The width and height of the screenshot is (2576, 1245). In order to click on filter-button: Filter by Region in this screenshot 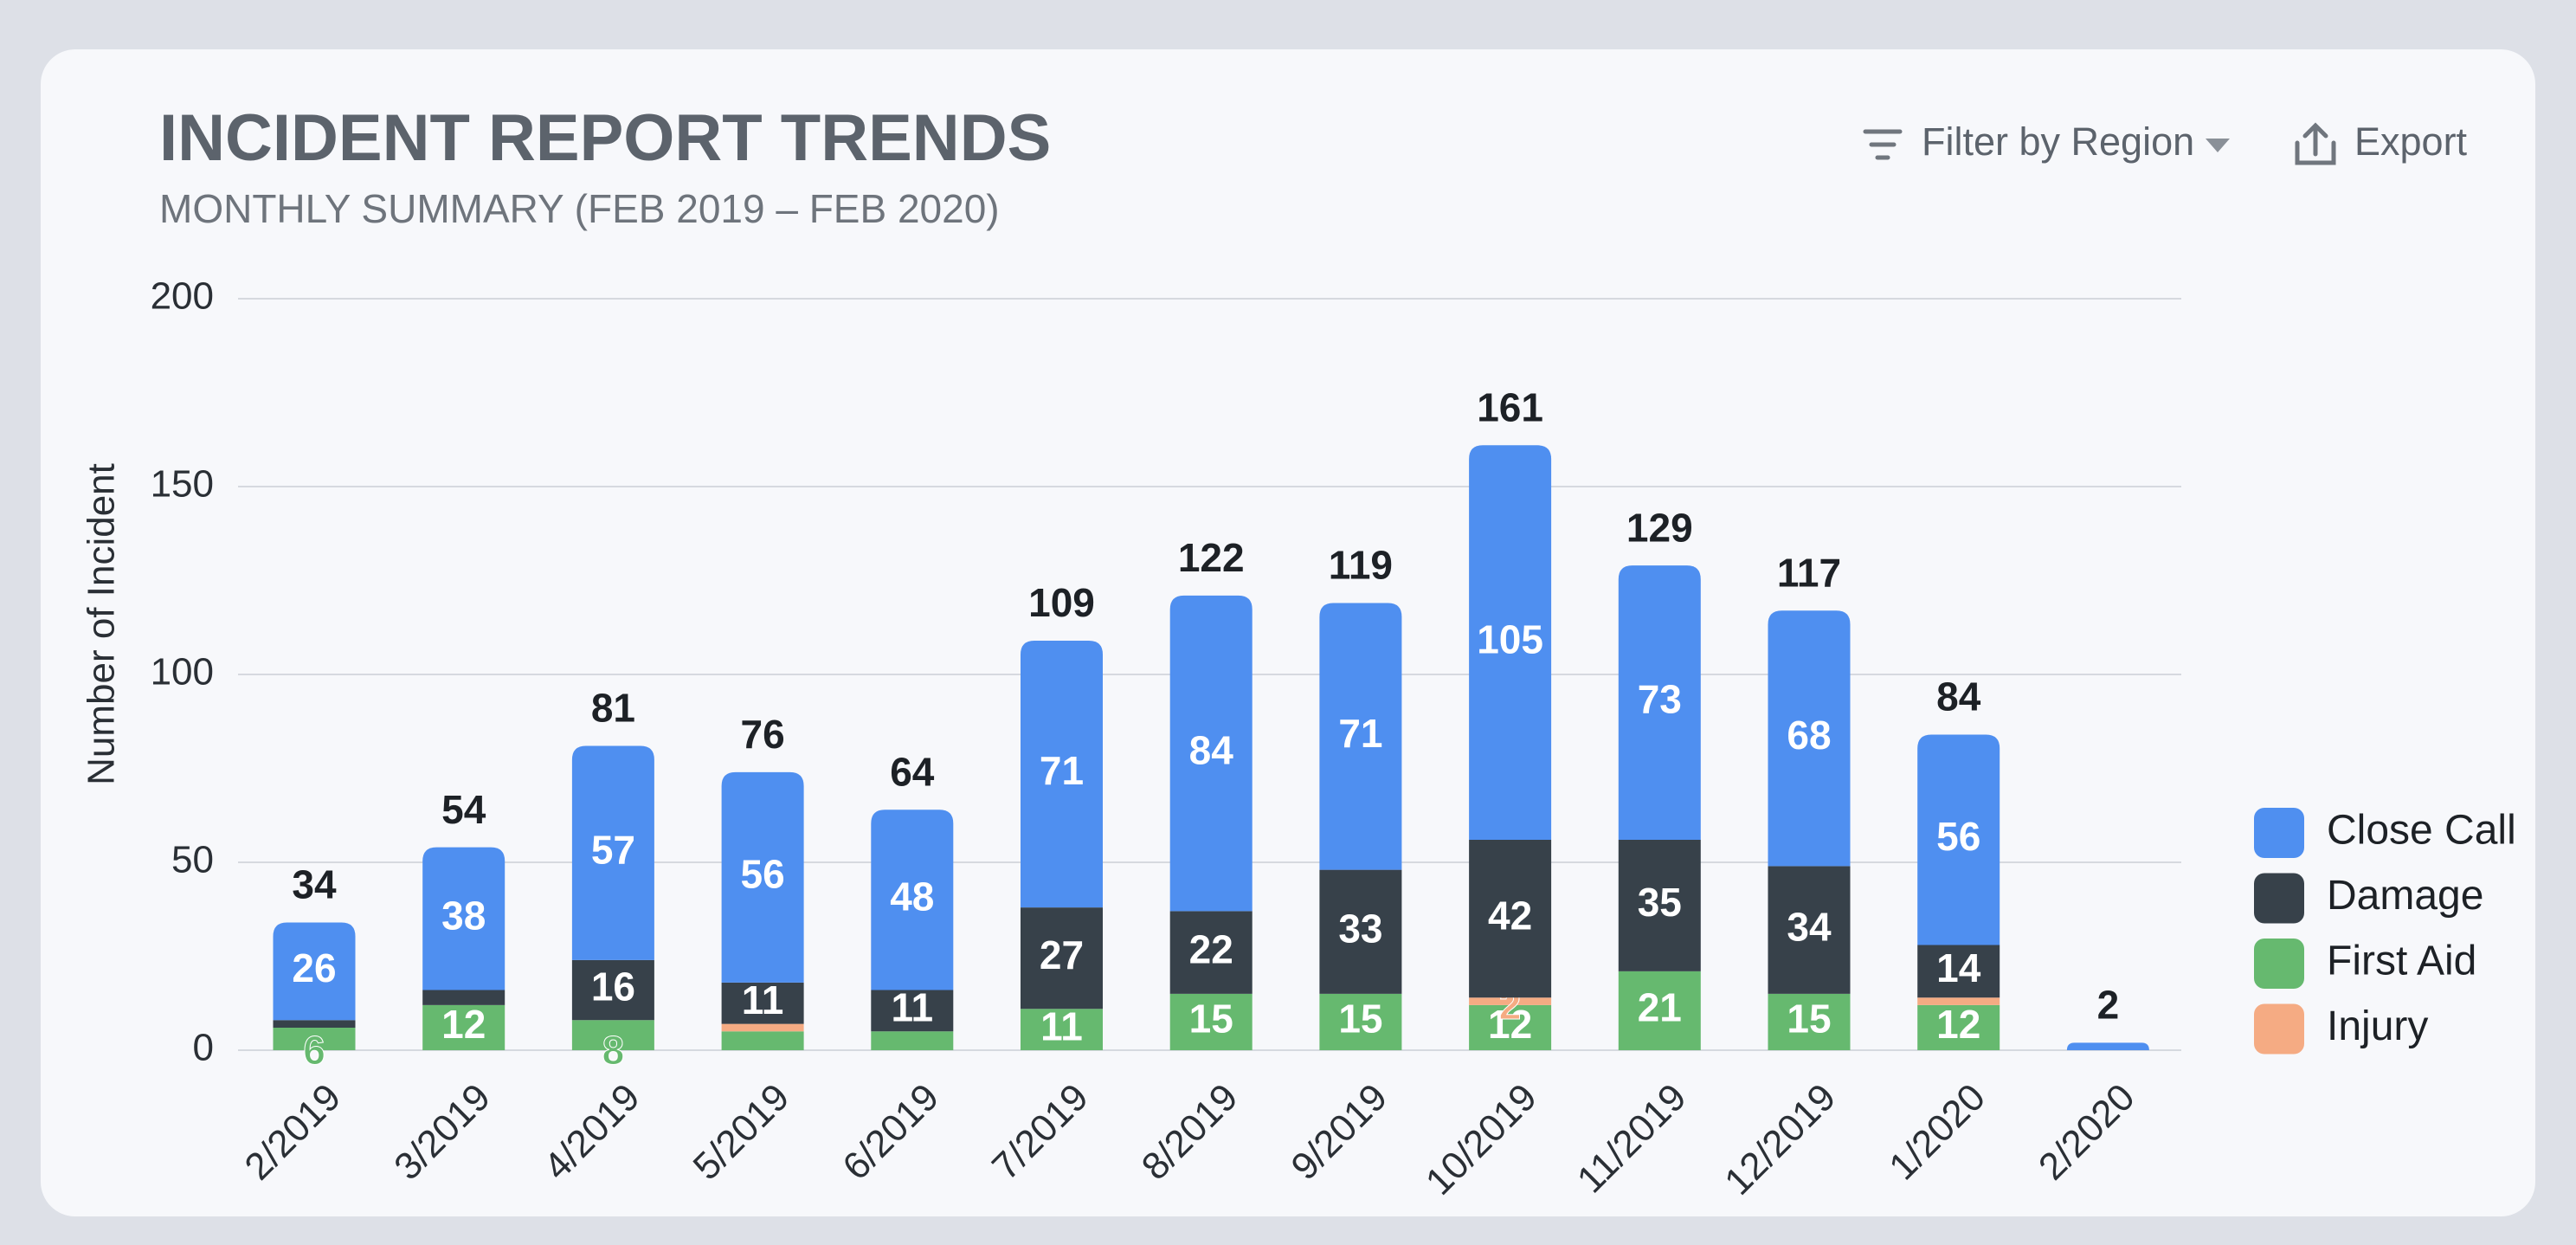, I will do `click(2046, 141)`.